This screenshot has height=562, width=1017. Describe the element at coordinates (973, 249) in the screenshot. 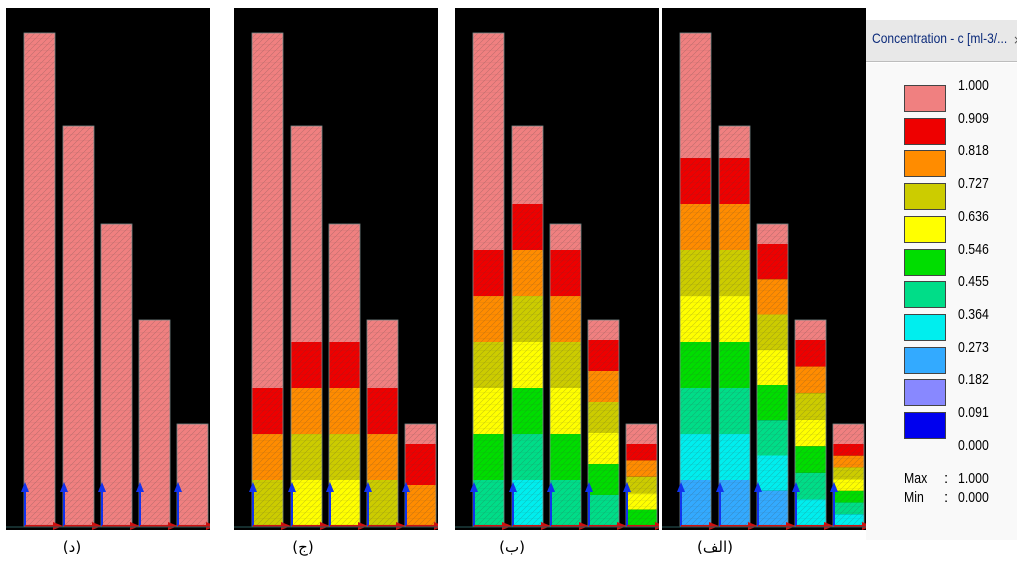

I see `legend-tick-label: 0.546` at that location.